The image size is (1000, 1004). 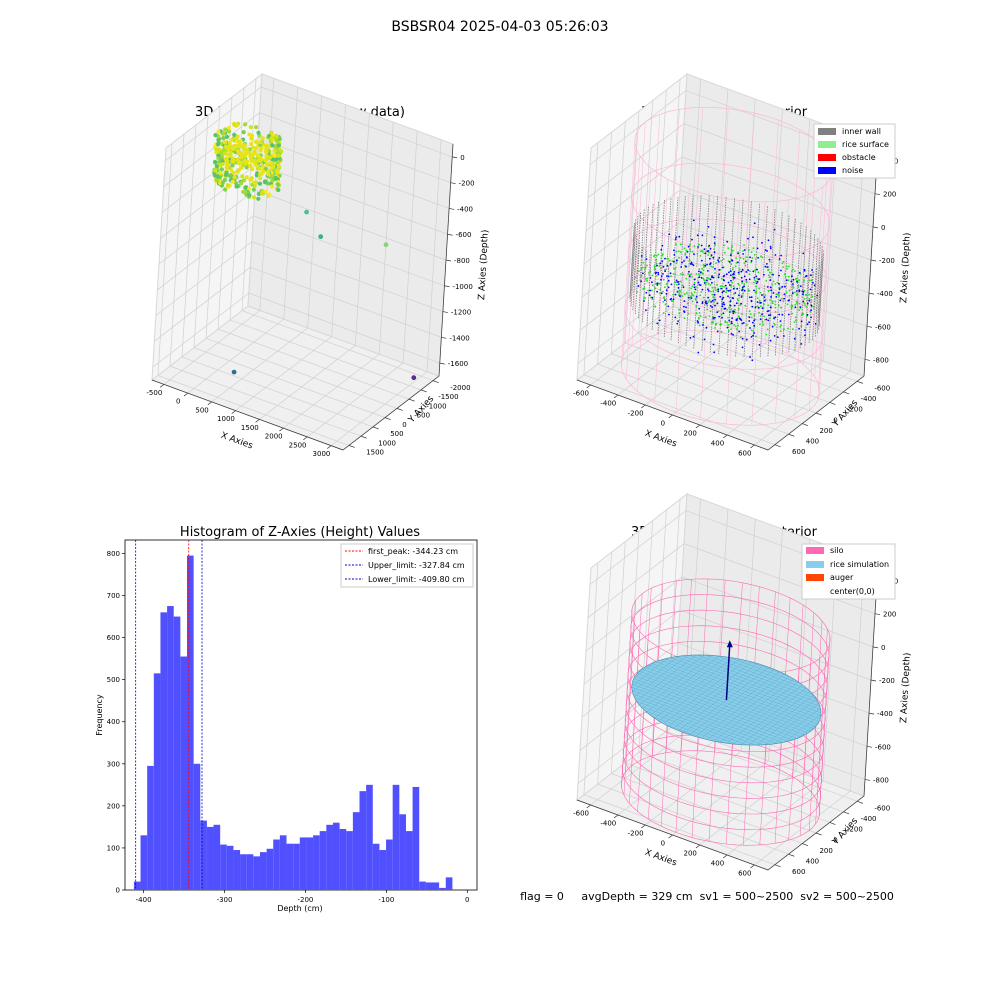 I want to click on simulation-plot-surface, so click(x=726, y=712).